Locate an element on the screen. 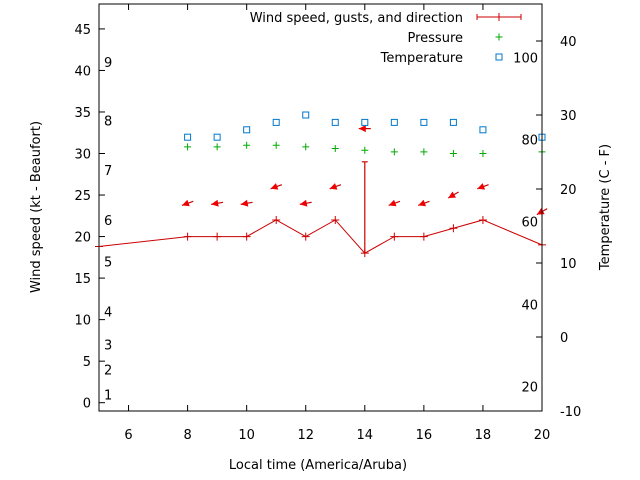  y2-tick-label: 10 is located at coordinates (568, 264).